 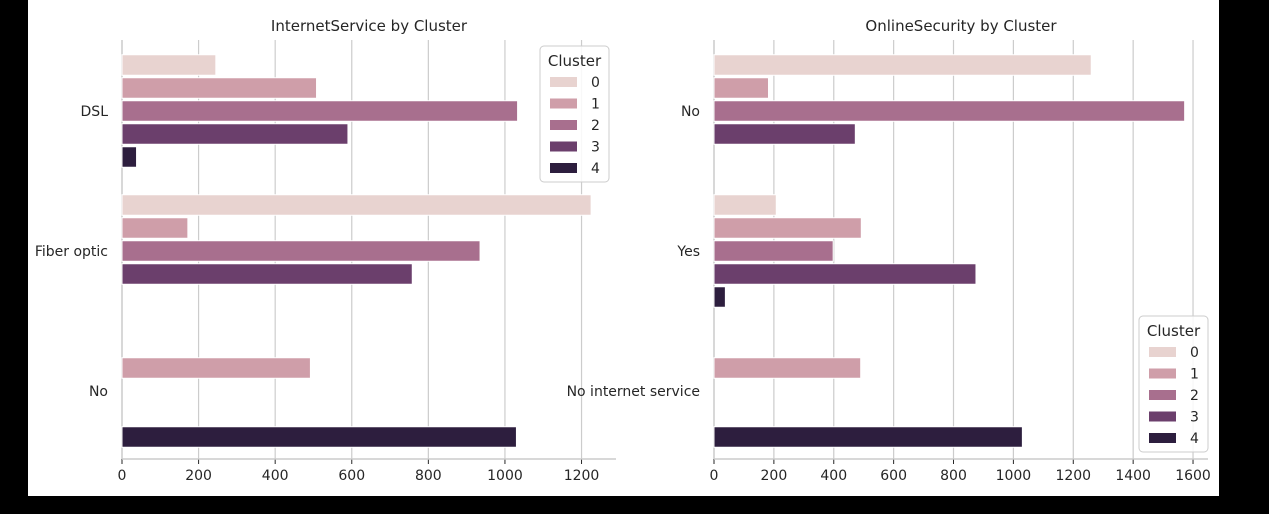 What do you see at coordinates (633, 392) in the screenshot?
I see `y-tick-label: No internet service` at bounding box center [633, 392].